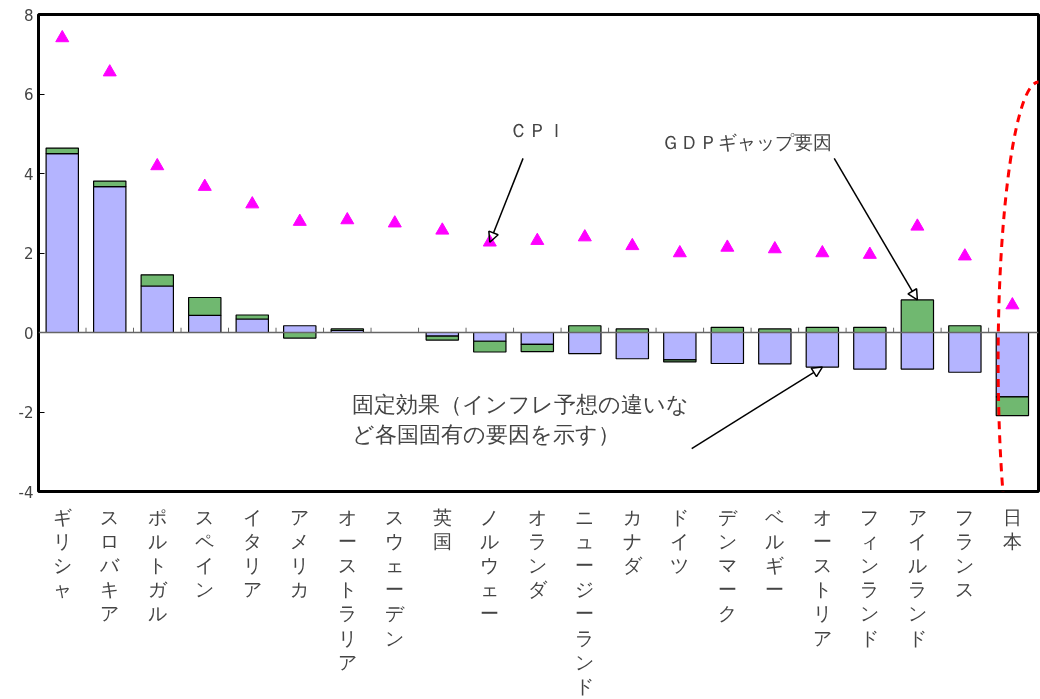  I want to click on x-tick-label: スペイン, so click(205, 553).